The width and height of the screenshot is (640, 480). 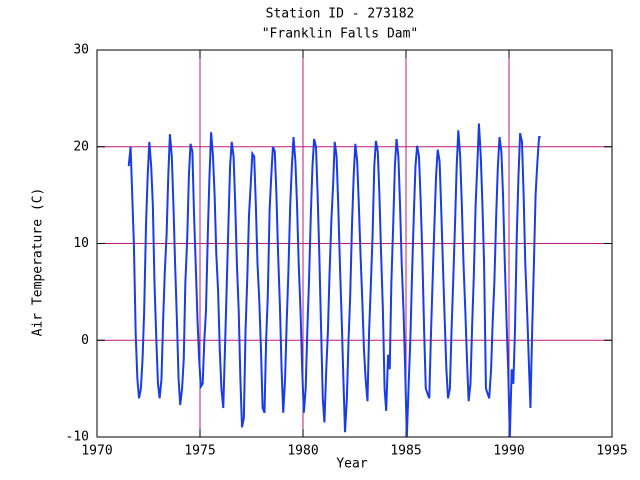 What do you see at coordinates (81, 243) in the screenshot?
I see `y-tick-label: 10` at bounding box center [81, 243].